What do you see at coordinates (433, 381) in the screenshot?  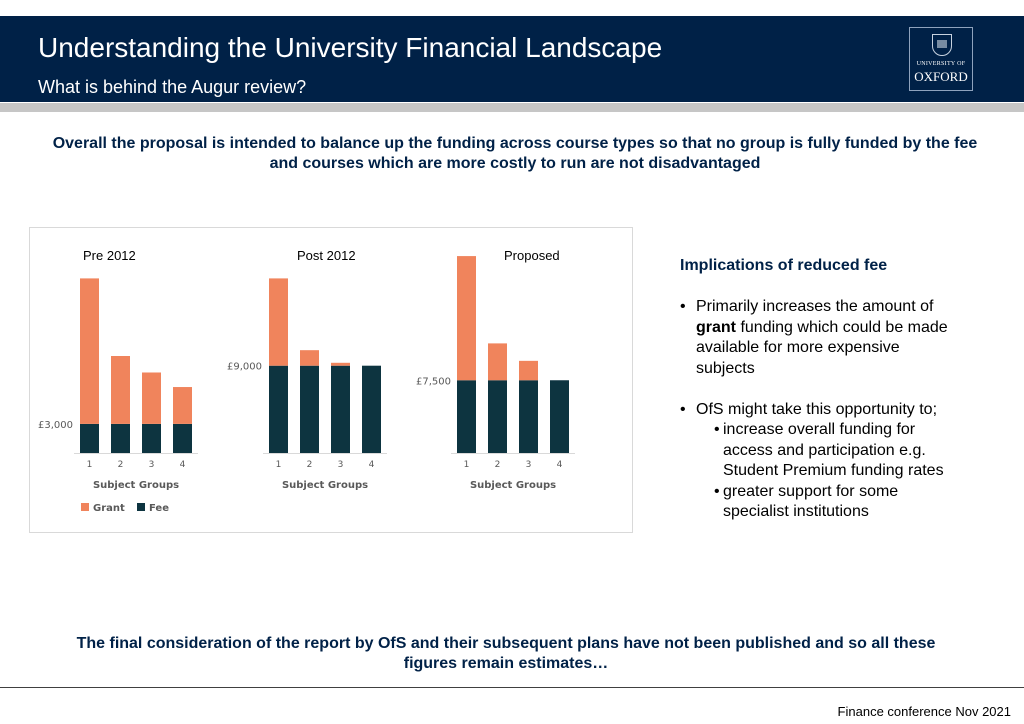 I see `fee-level-label: £7,500` at bounding box center [433, 381].